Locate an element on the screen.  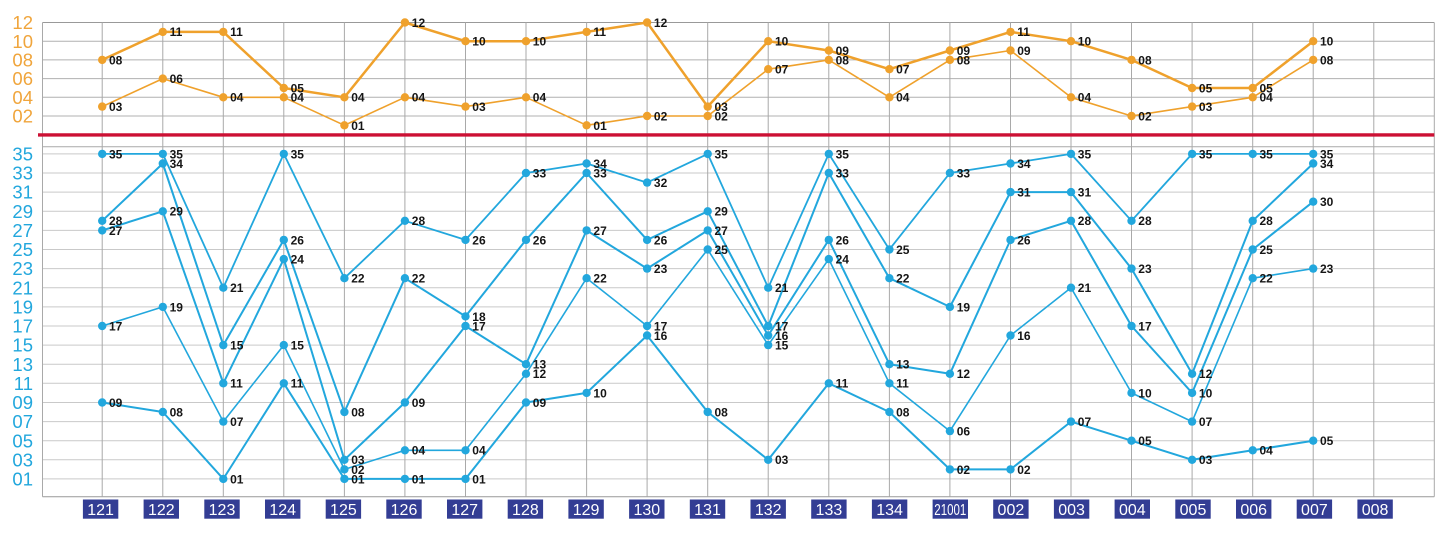
svg-text: 006 is located at coordinates (1253, 510).